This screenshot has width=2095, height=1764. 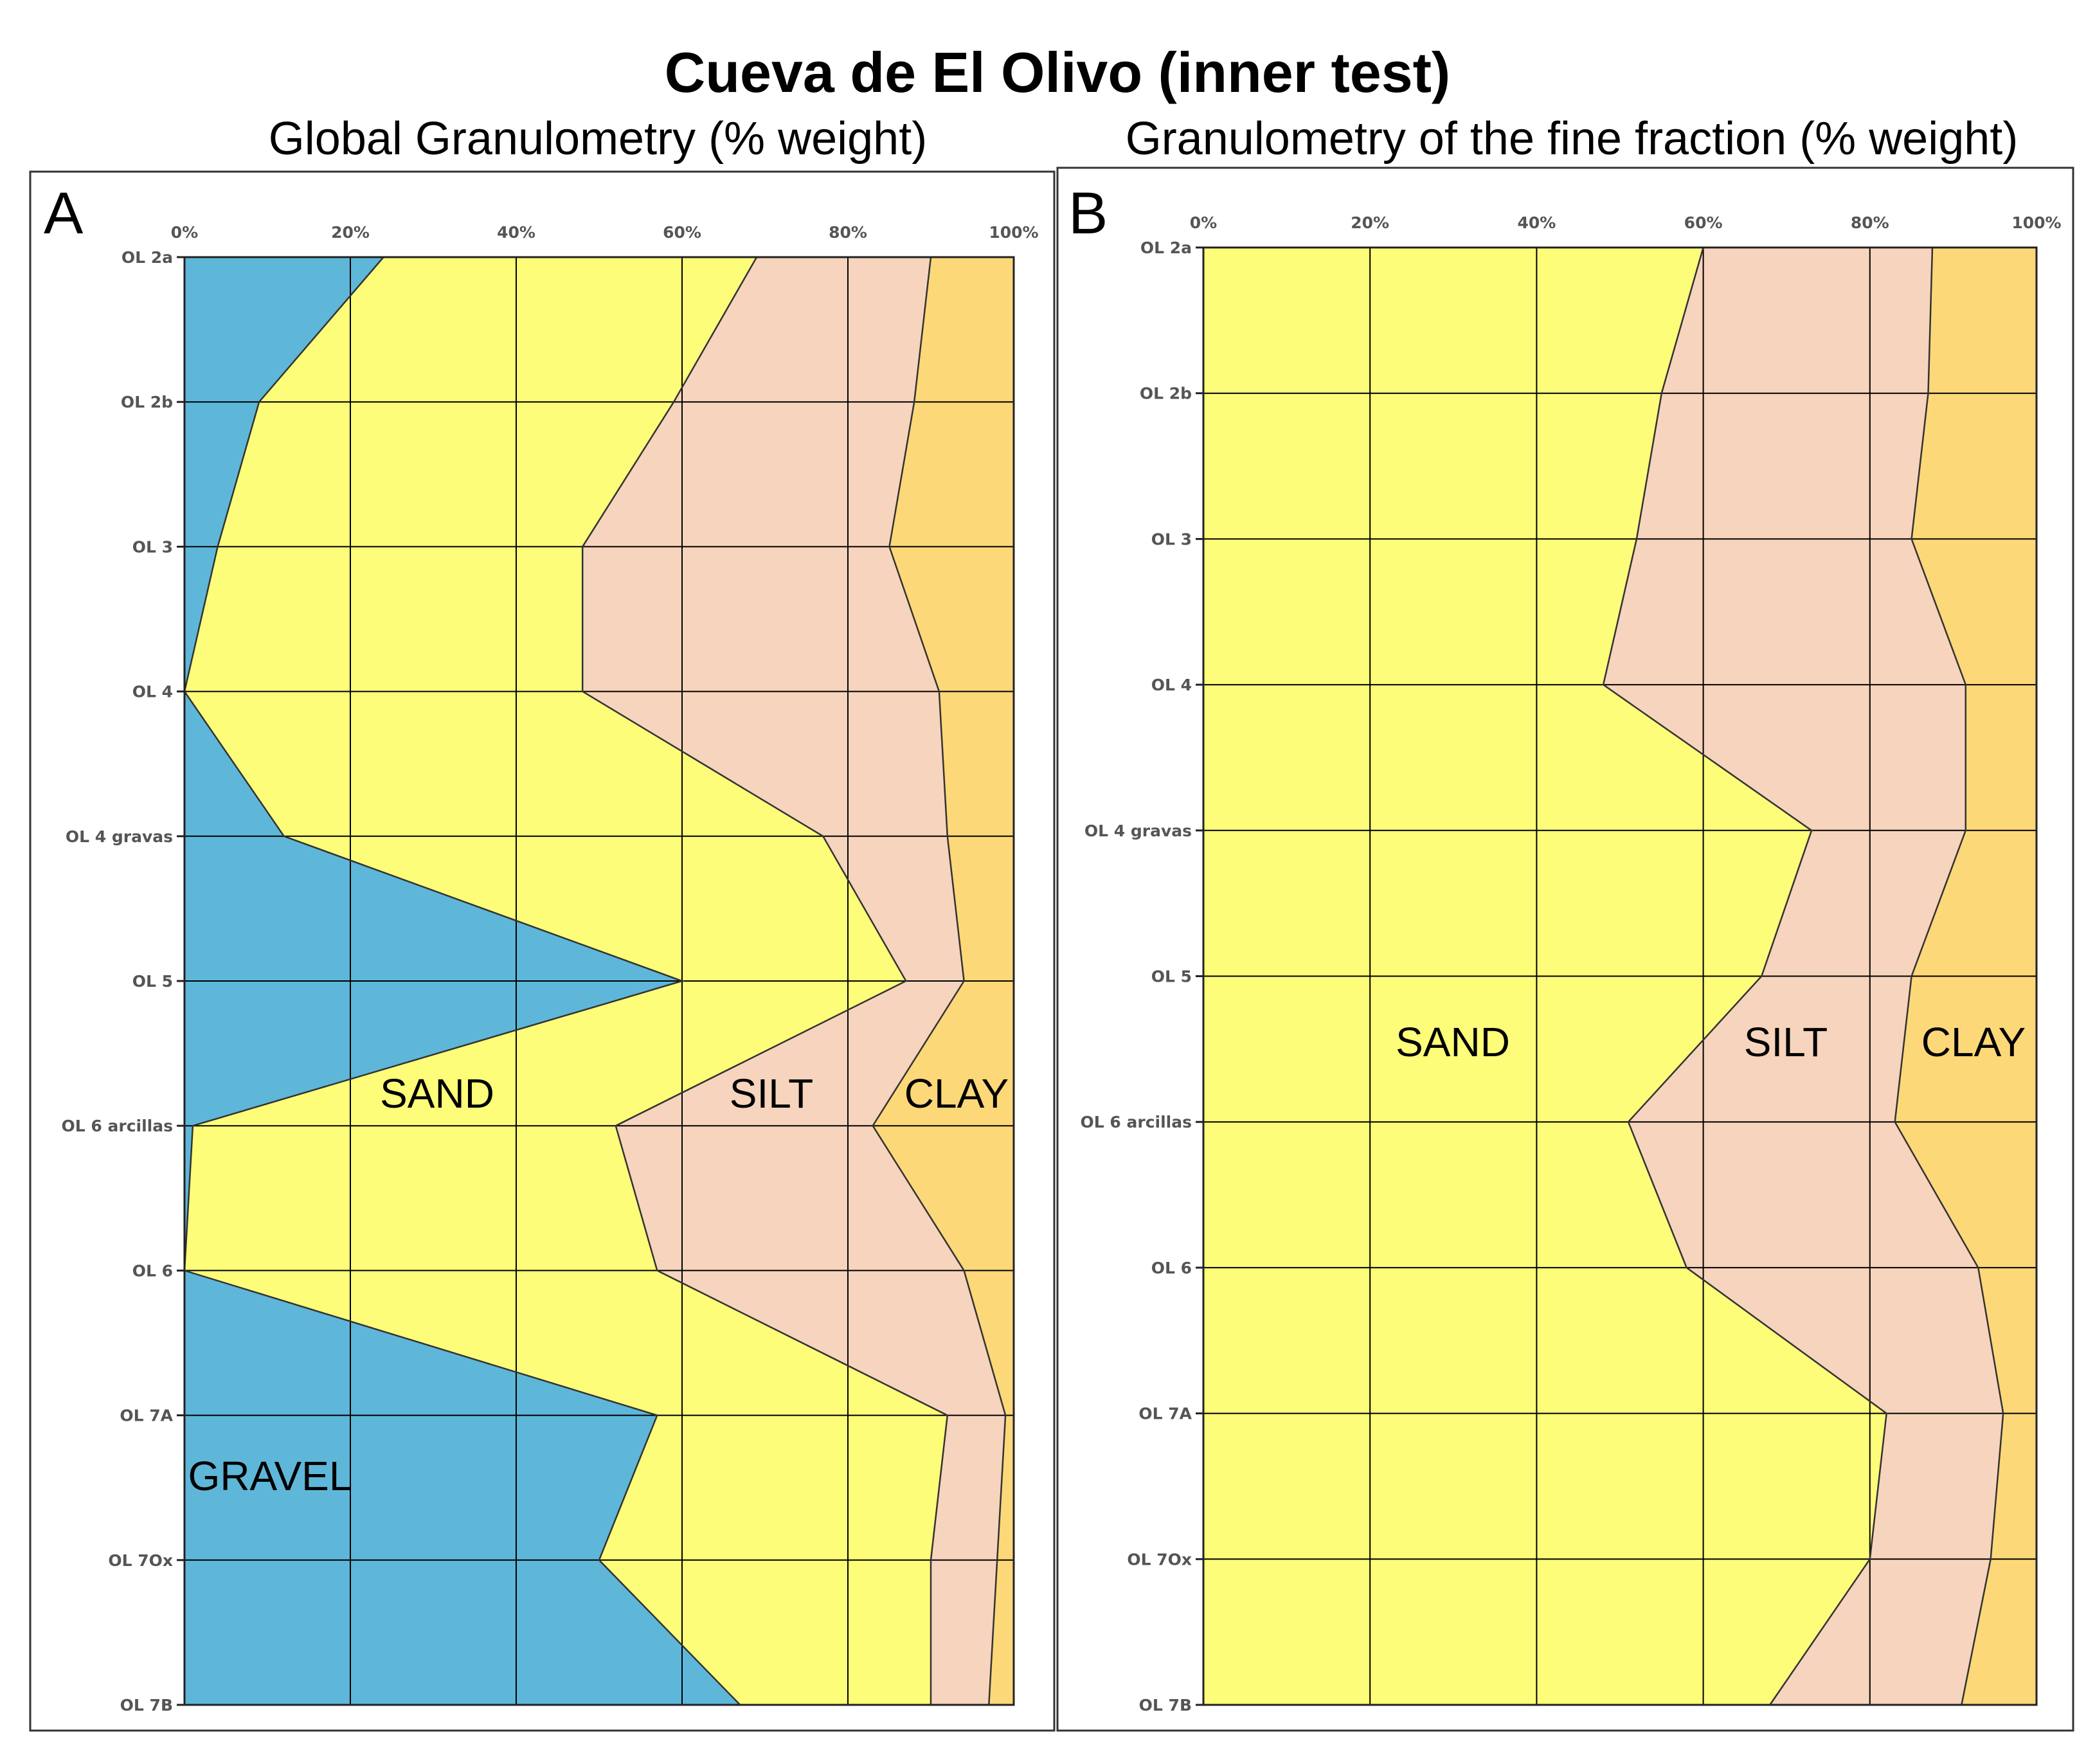 I want to click on panel-letter: A, so click(x=64, y=214).